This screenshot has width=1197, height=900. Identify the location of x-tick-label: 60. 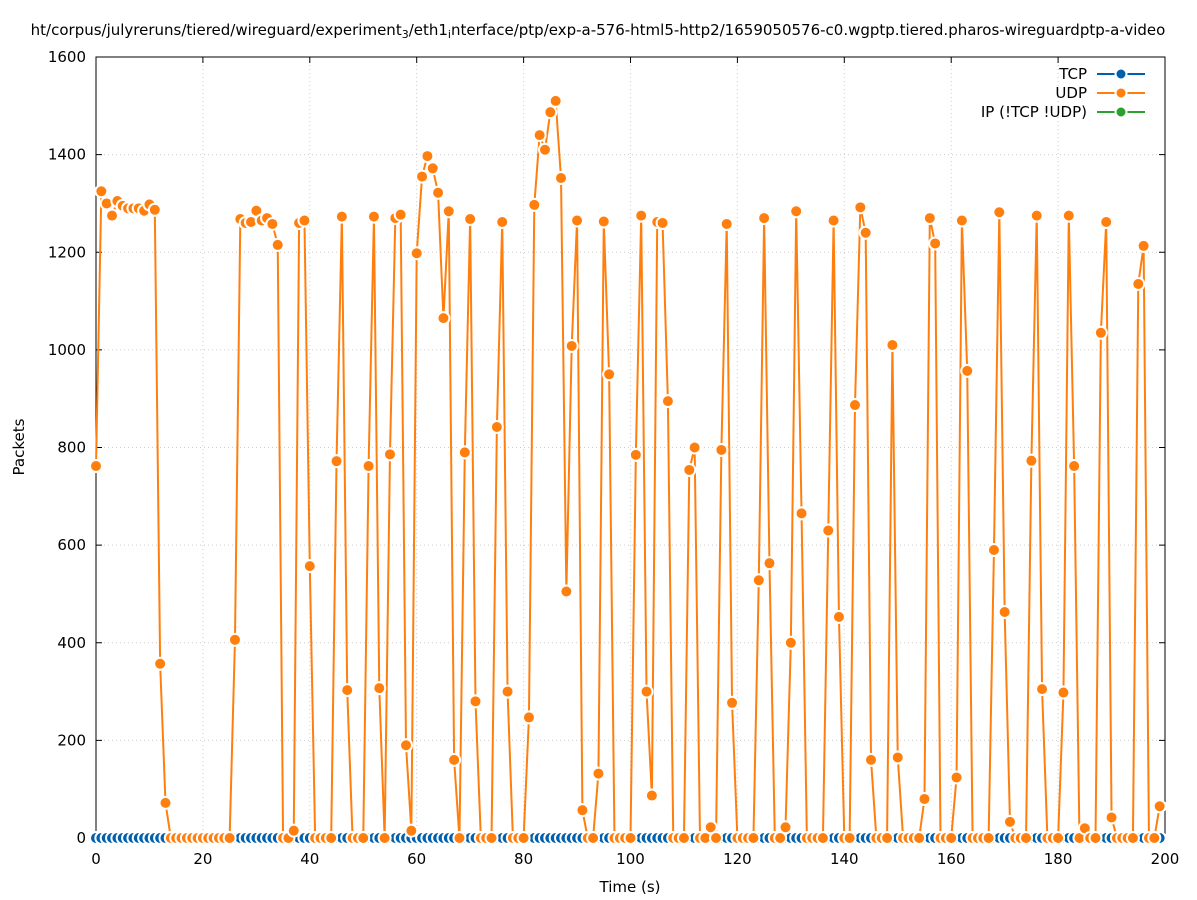
(416, 859).